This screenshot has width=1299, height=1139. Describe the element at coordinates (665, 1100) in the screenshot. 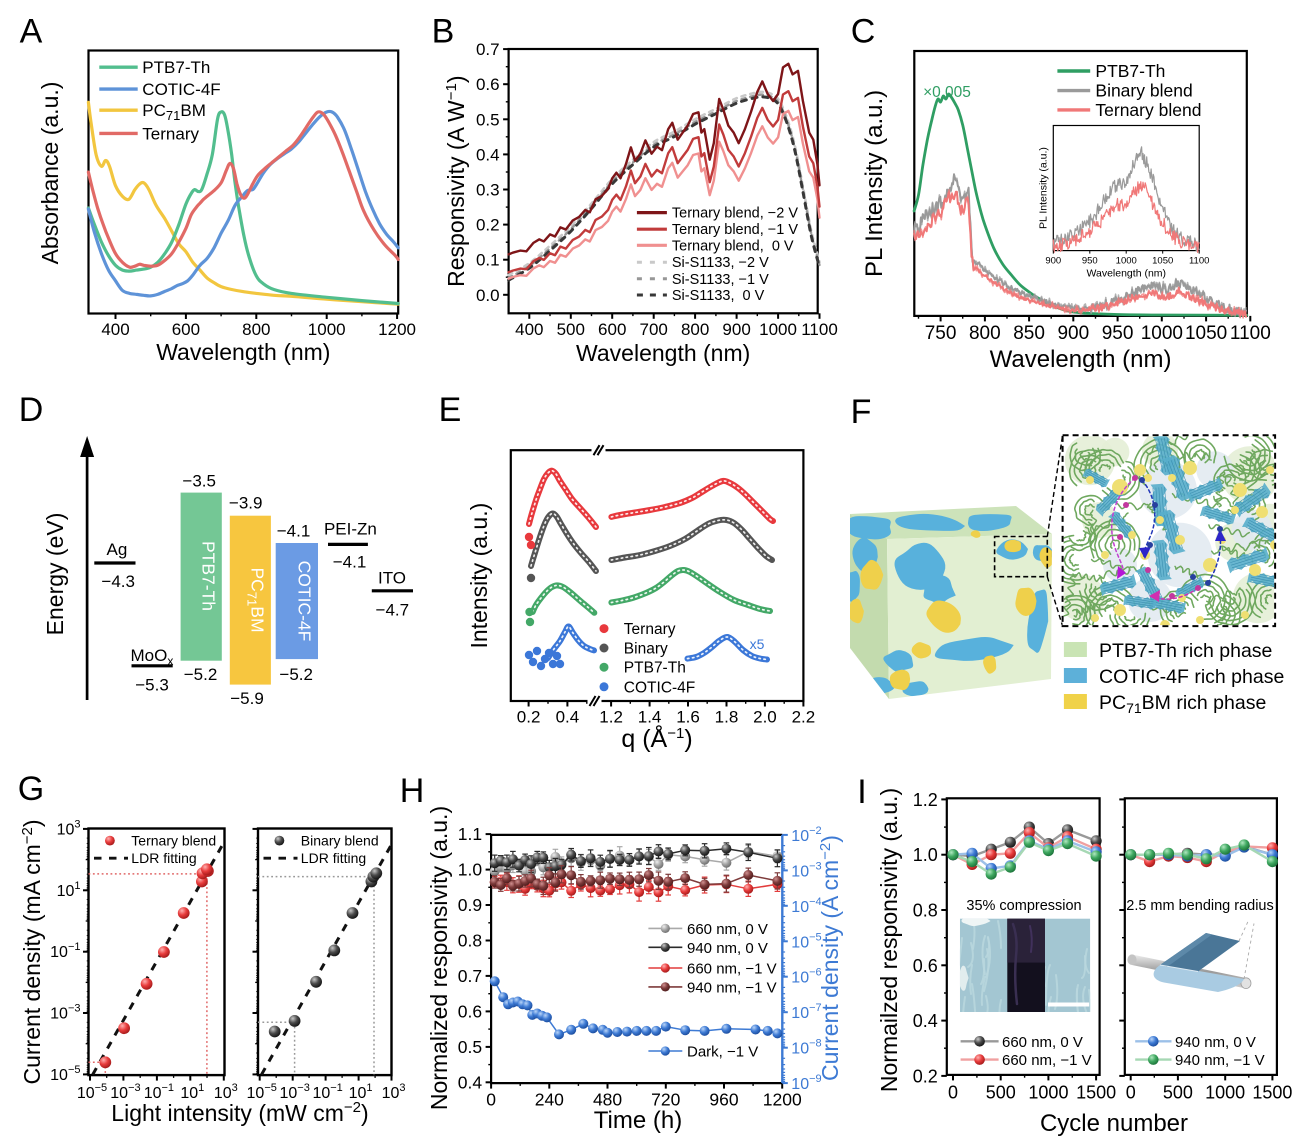

I see `svg-text: 720` at that location.